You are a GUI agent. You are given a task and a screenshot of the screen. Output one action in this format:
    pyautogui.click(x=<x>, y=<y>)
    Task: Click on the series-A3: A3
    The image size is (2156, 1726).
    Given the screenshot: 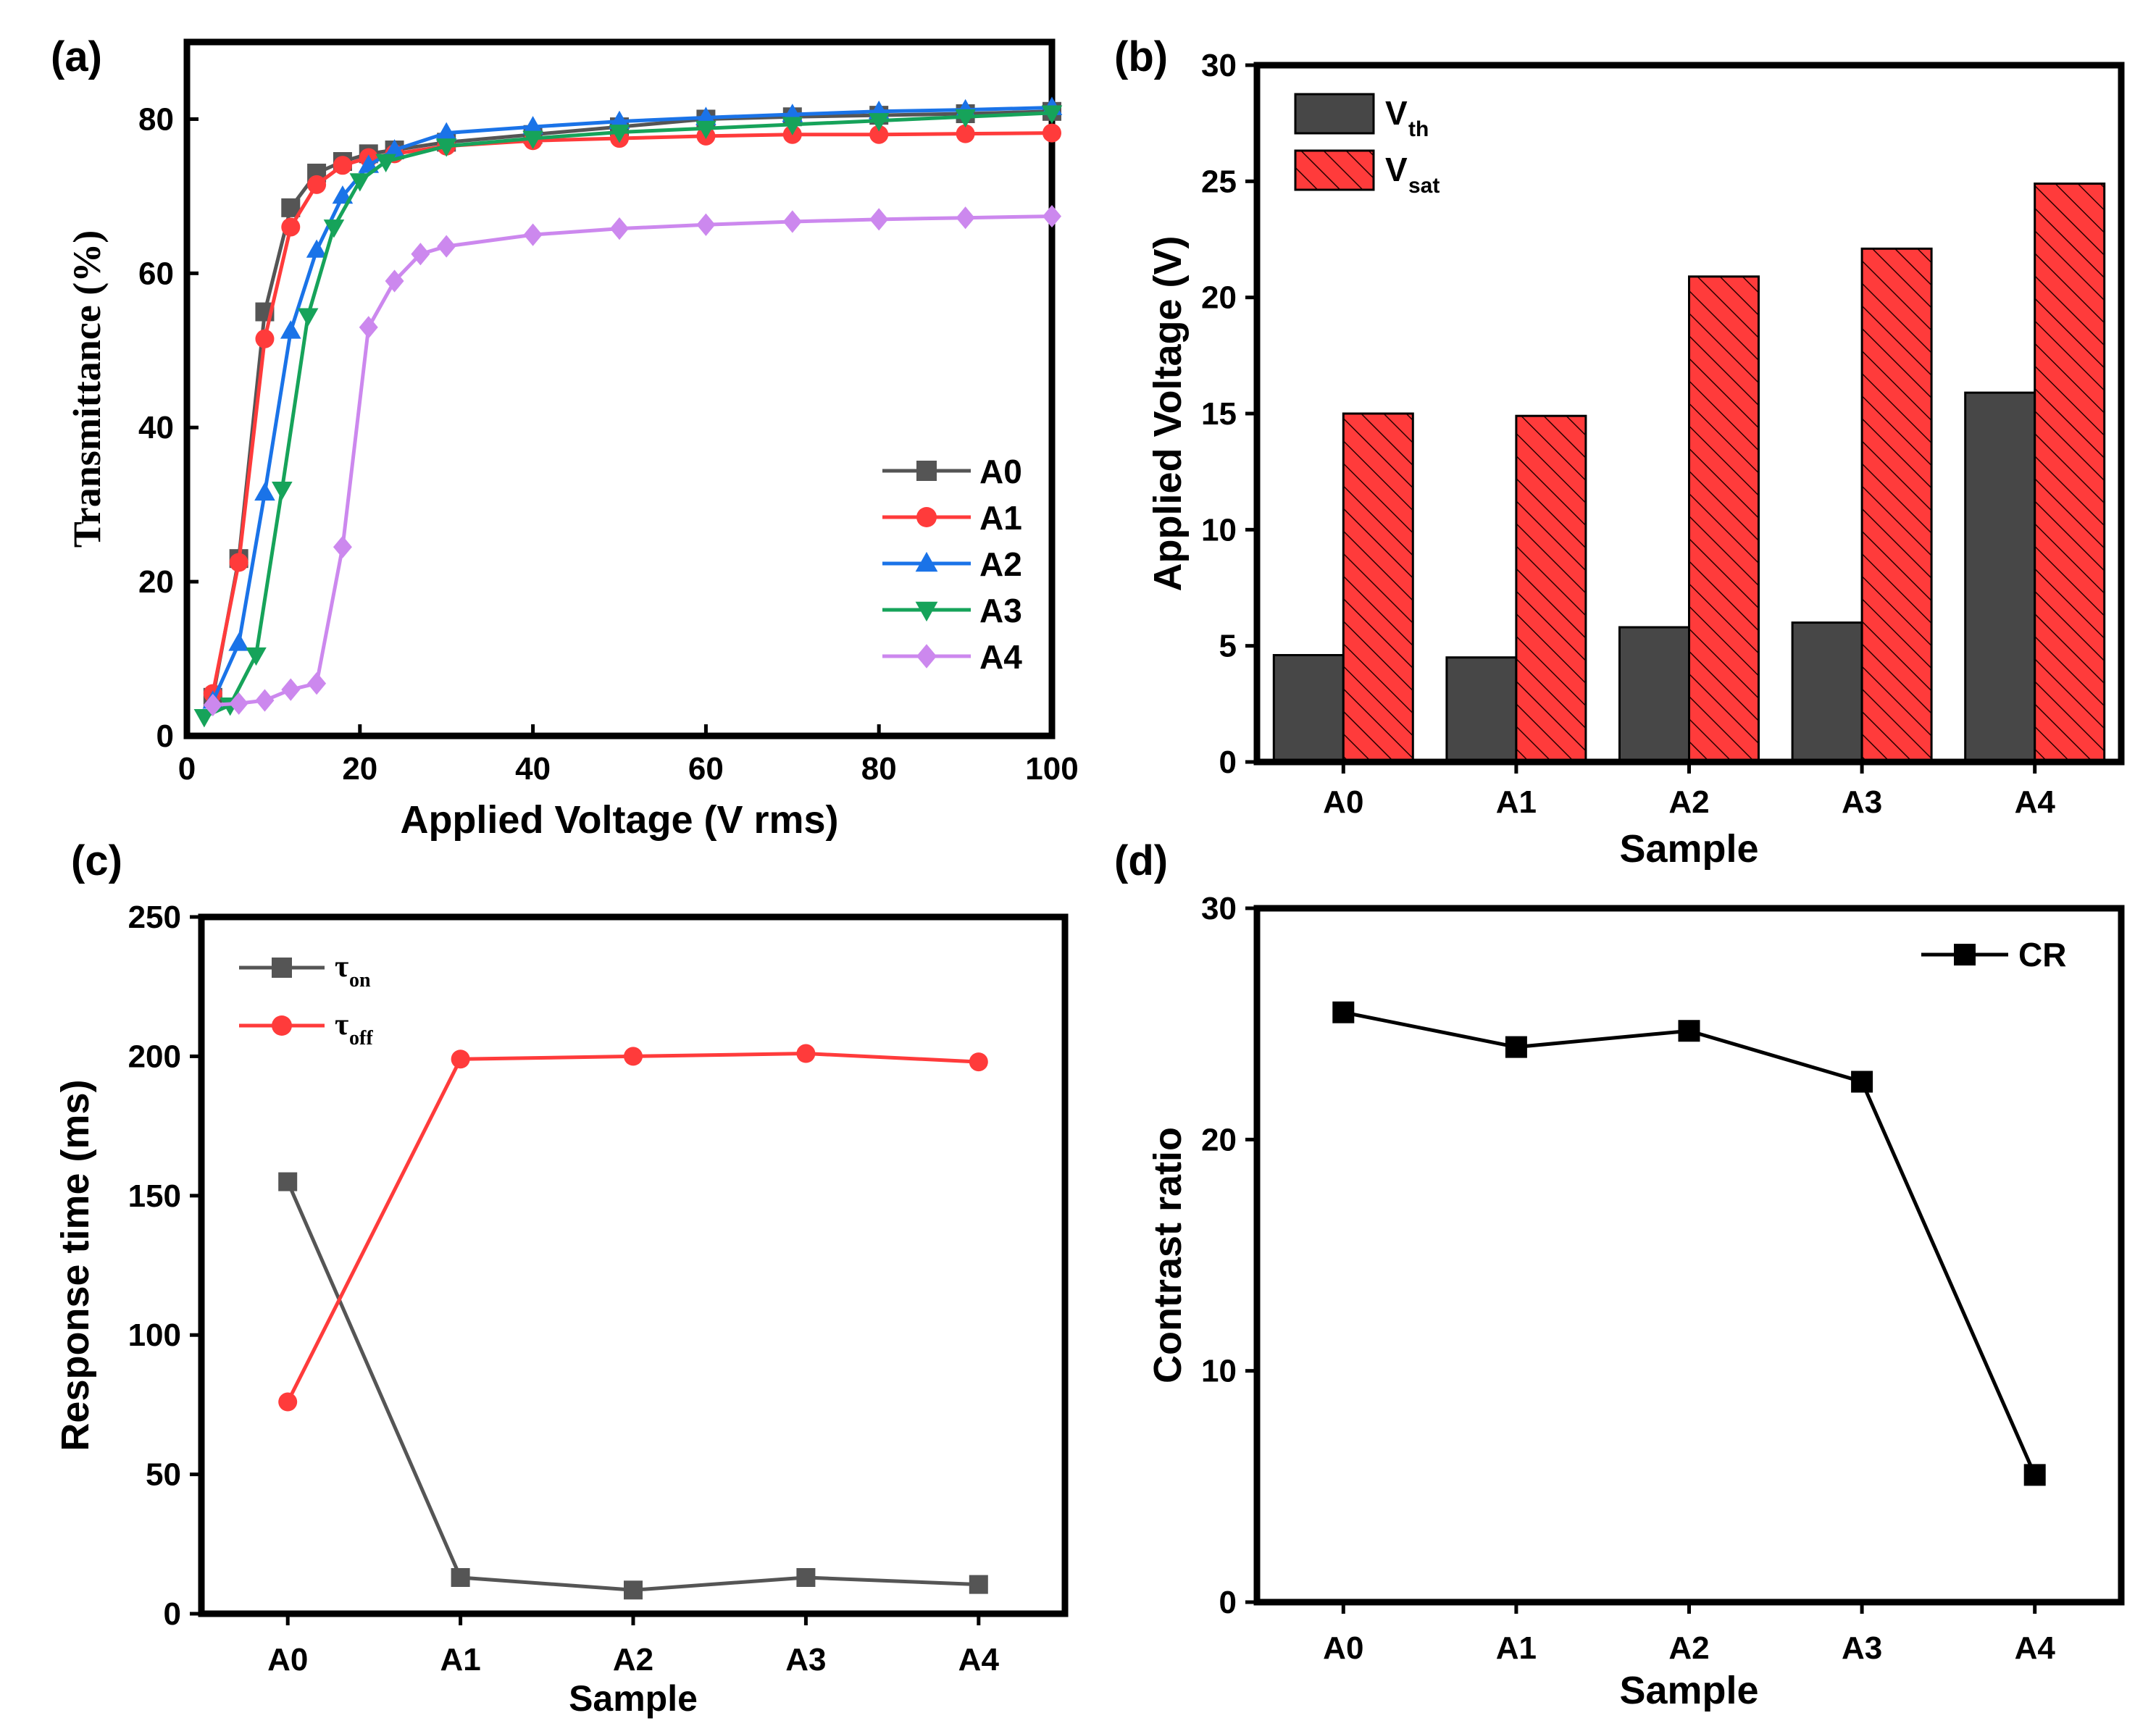 What is the action you would take?
    pyautogui.click(x=628, y=417)
    